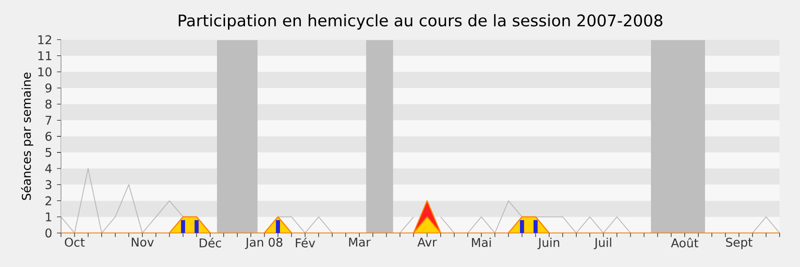 This screenshot has height=267, width=800. What do you see at coordinates (48, 233) in the screenshot?
I see `y-tick-label: 0` at bounding box center [48, 233].